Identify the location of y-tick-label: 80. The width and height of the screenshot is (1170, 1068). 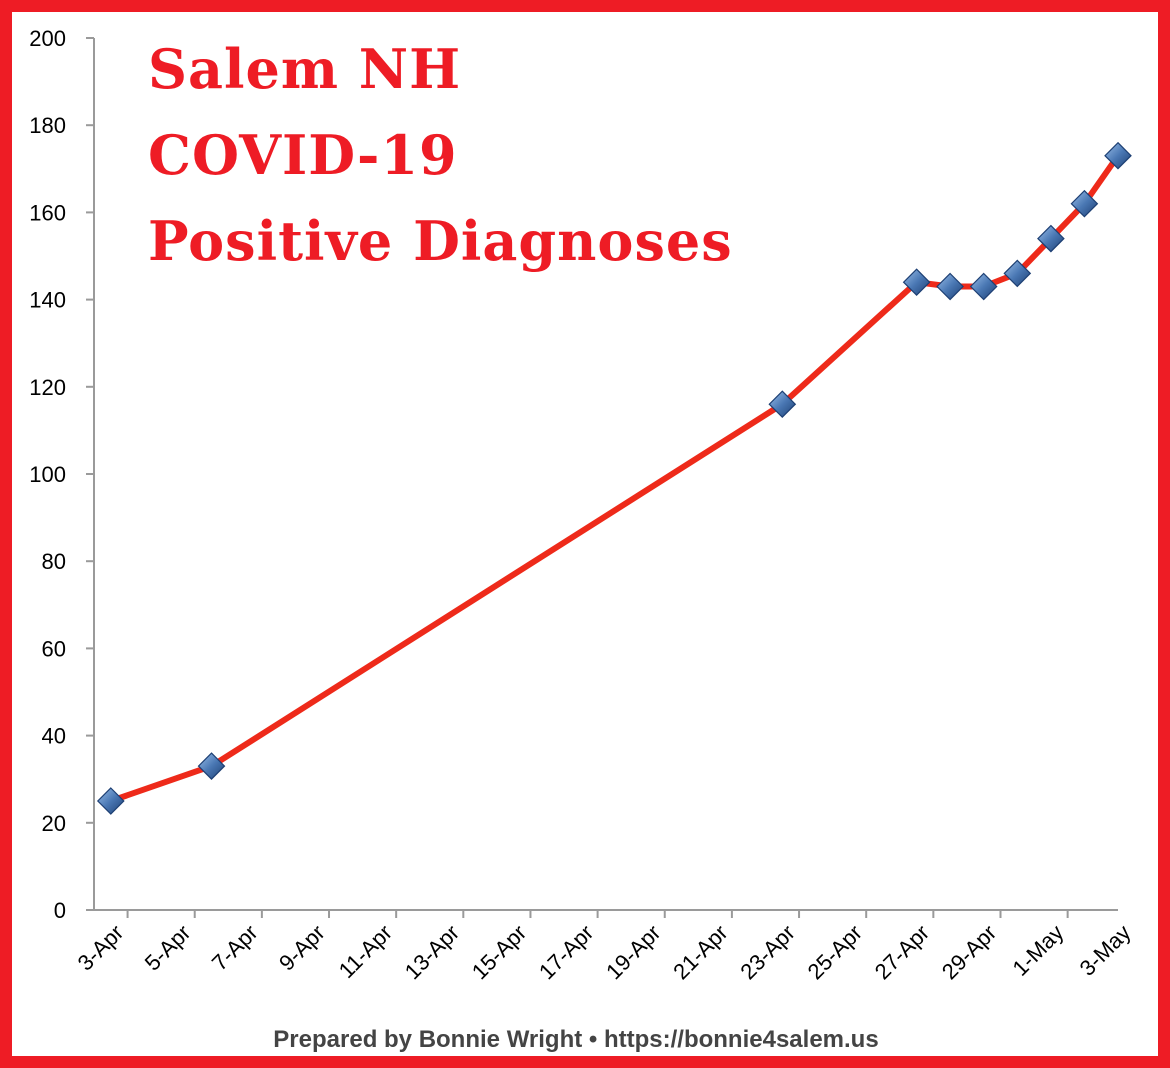
(54, 561).